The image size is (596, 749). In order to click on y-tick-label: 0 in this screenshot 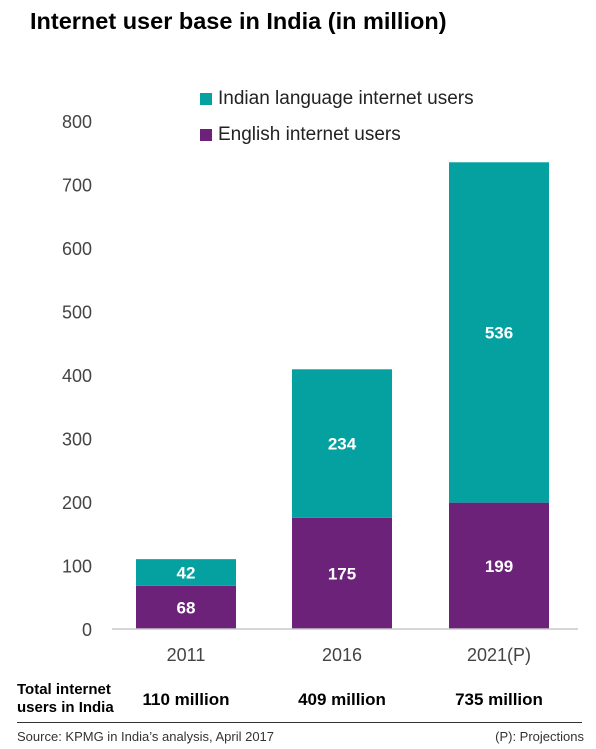, I will do `click(87, 630)`.